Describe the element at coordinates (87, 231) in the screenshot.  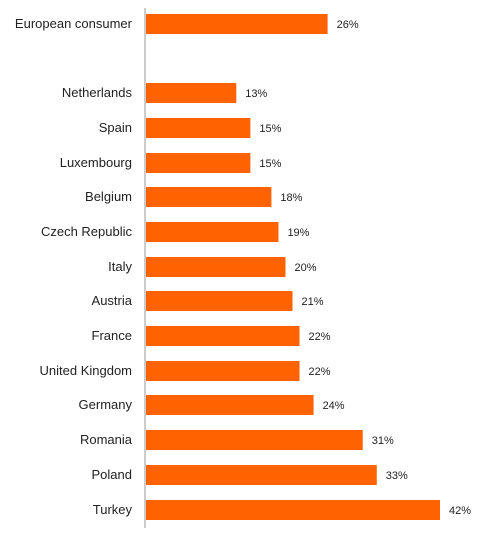
I see `category-label: Czech Republic` at that location.